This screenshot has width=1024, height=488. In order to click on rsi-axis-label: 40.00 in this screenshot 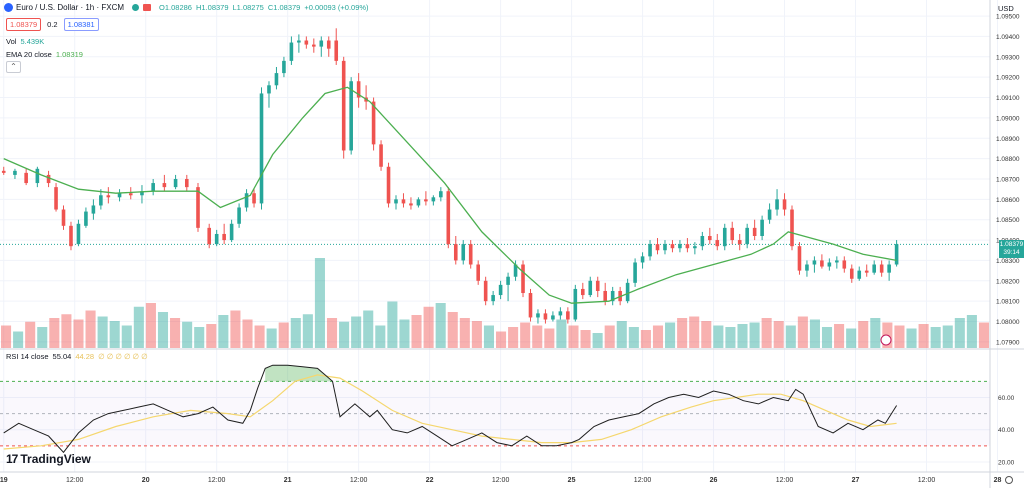, I will do `click(1006, 430)`.